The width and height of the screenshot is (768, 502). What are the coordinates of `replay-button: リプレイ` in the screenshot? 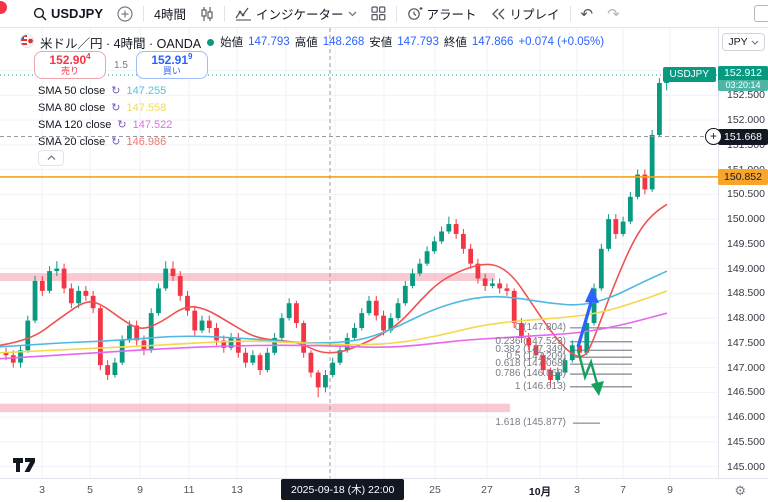 It's located at (525, 14).